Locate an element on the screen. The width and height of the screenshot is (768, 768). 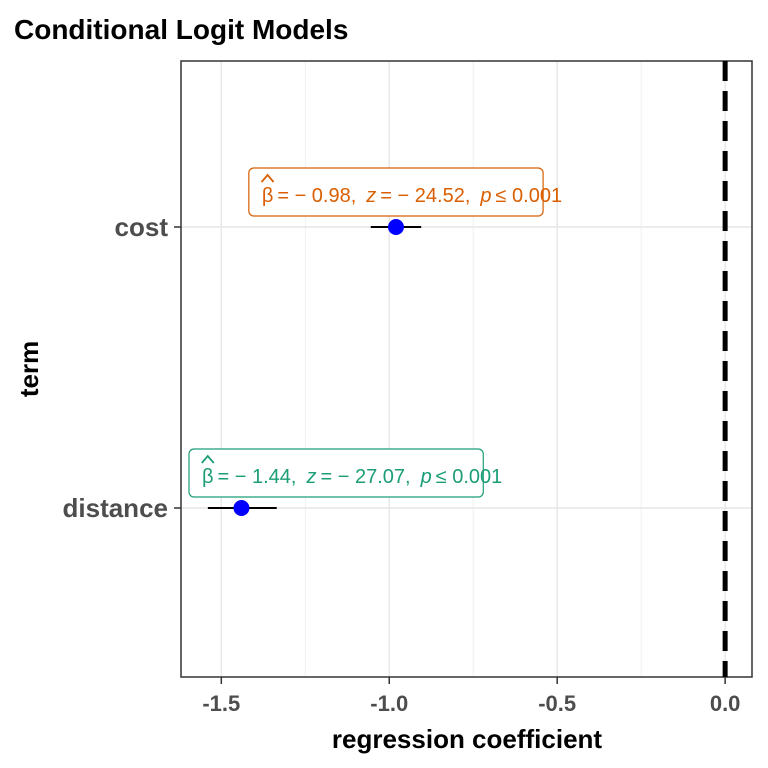
chart-title: Conditional Logit Models is located at coordinates (181, 29).